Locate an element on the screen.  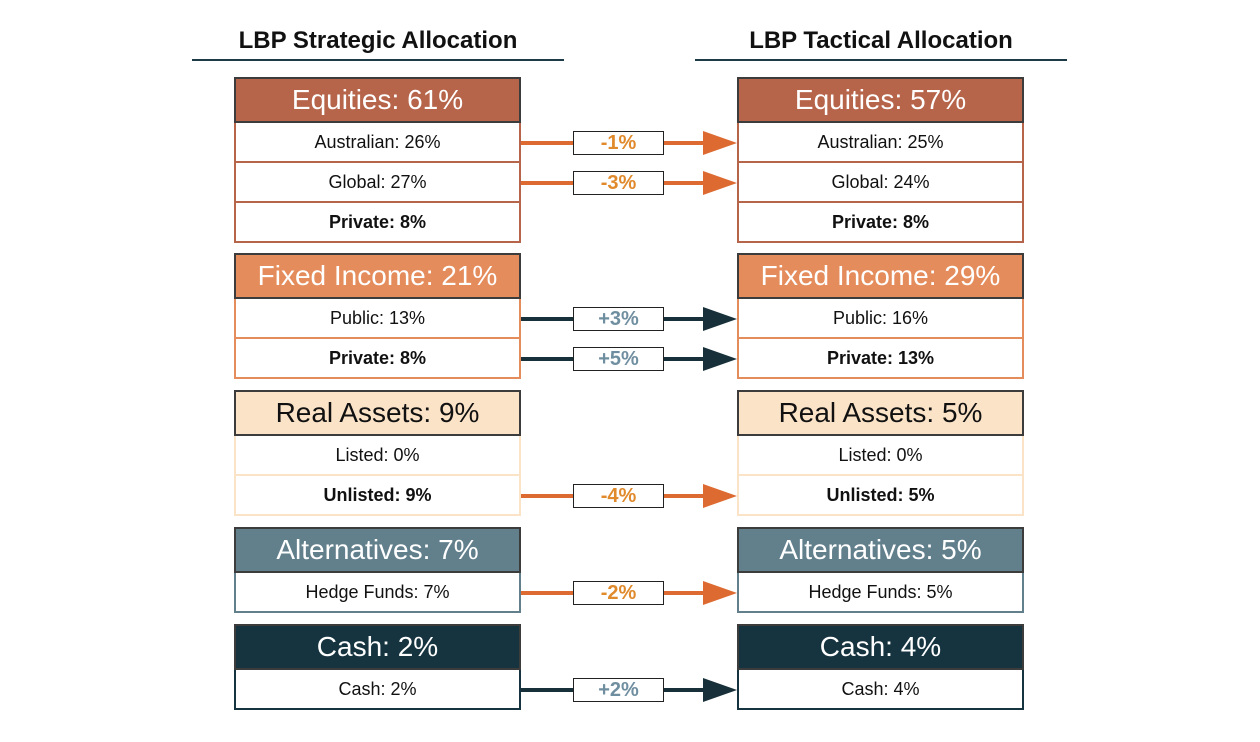
tactical-header-equities: Equities: 57% is located at coordinates (880, 100).